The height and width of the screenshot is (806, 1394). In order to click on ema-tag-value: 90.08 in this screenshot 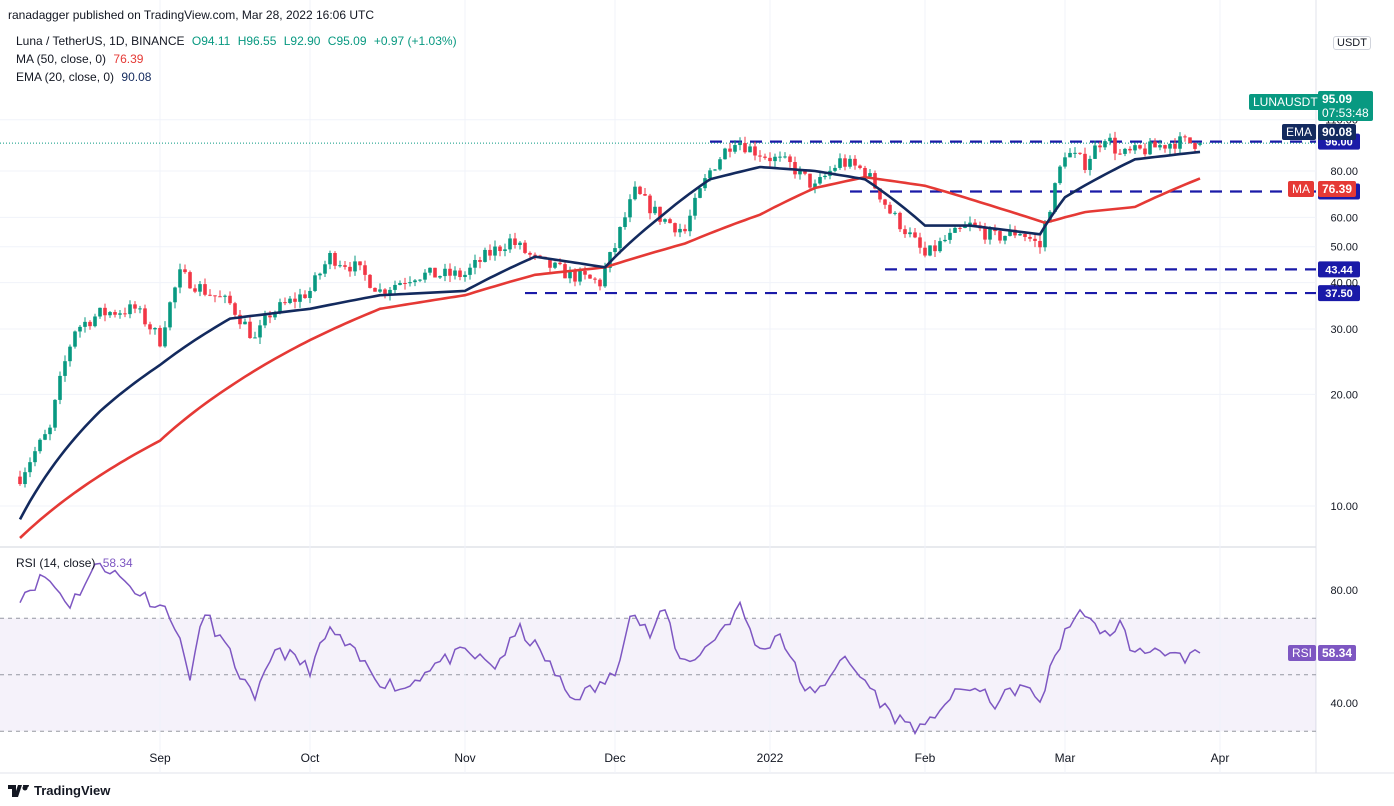, I will do `click(1337, 132)`.